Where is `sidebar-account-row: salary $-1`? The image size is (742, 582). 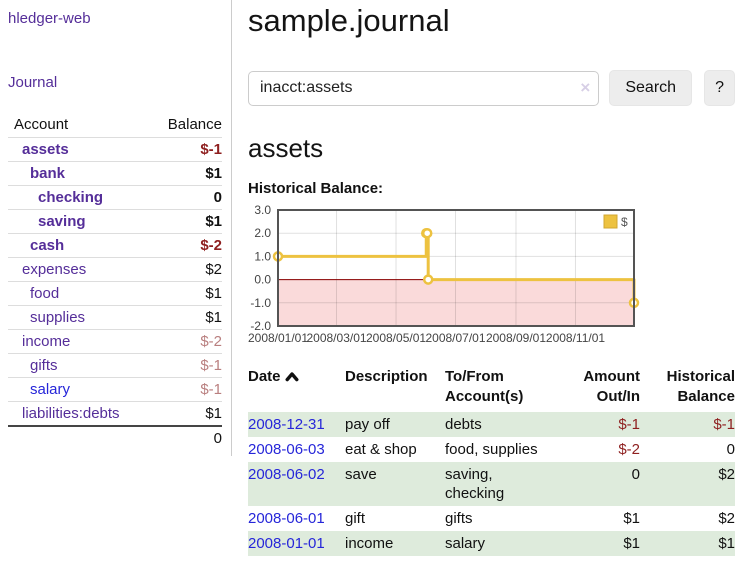
sidebar-account-row: salary $-1 is located at coordinates (115, 389).